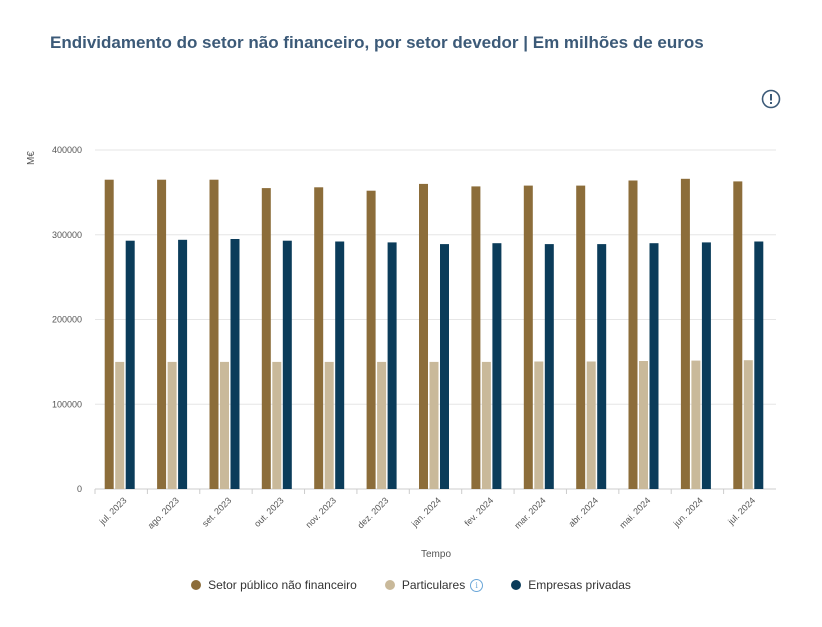 The image size is (822, 627). Describe the element at coordinates (321, 512) in the screenshot. I see `x-tick-label: nov. 2023` at that location.